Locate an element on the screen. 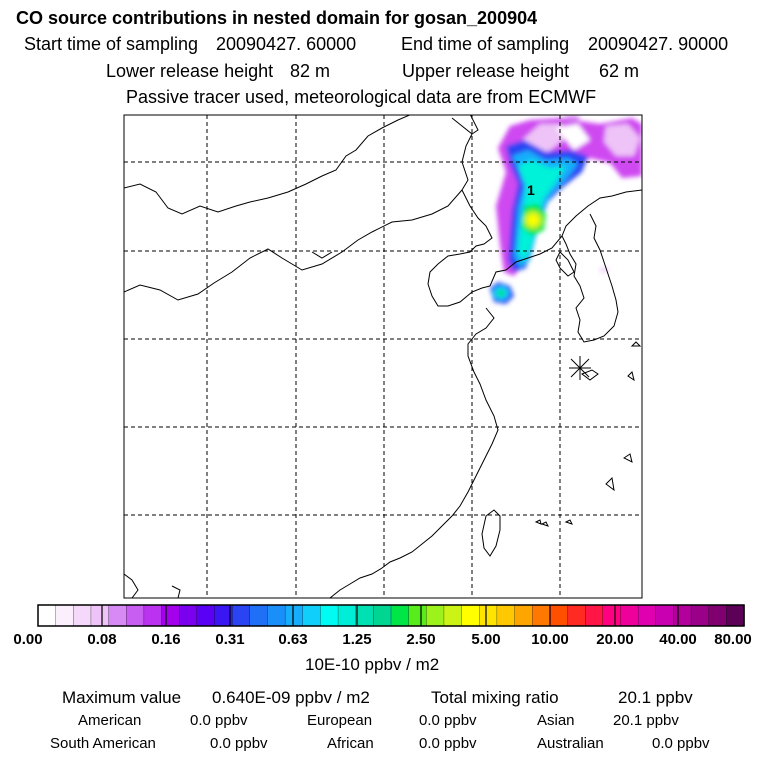 Image resolution: width=768 pixels, height=768 pixels. concentration-plume is located at coordinates (566, 209).